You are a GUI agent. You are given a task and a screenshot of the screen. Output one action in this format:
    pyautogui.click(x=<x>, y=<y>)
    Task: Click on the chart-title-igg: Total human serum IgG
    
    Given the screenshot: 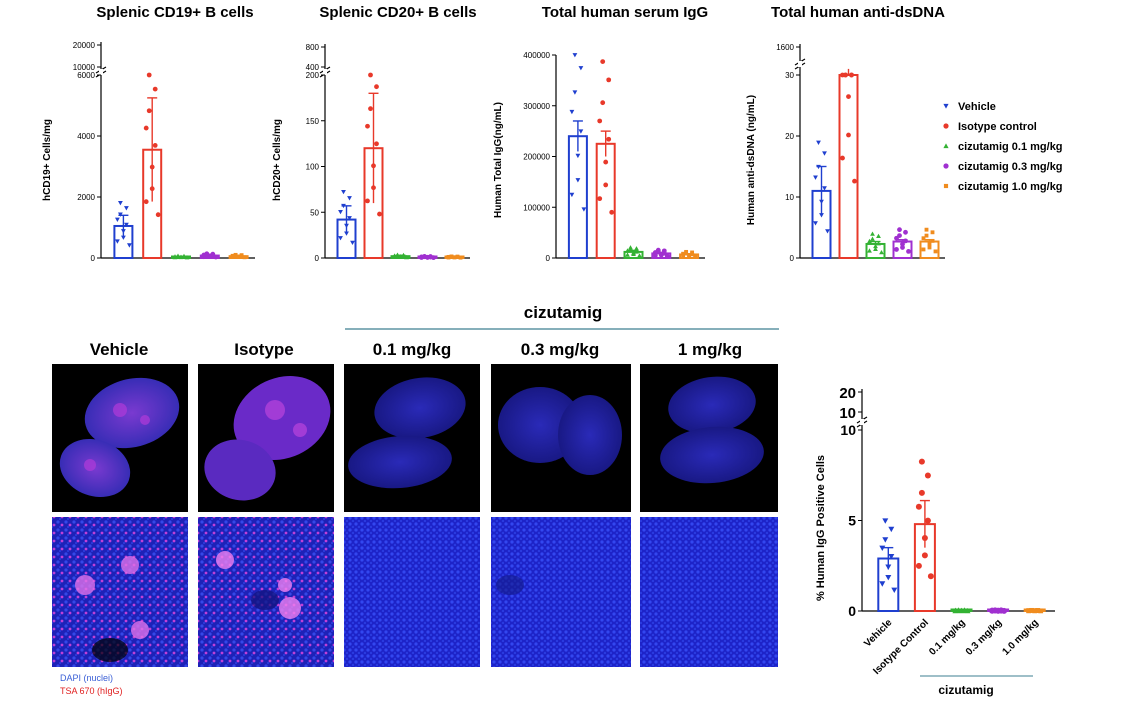 What is the action you would take?
    pyautogui.click(x=625, y=12)
    